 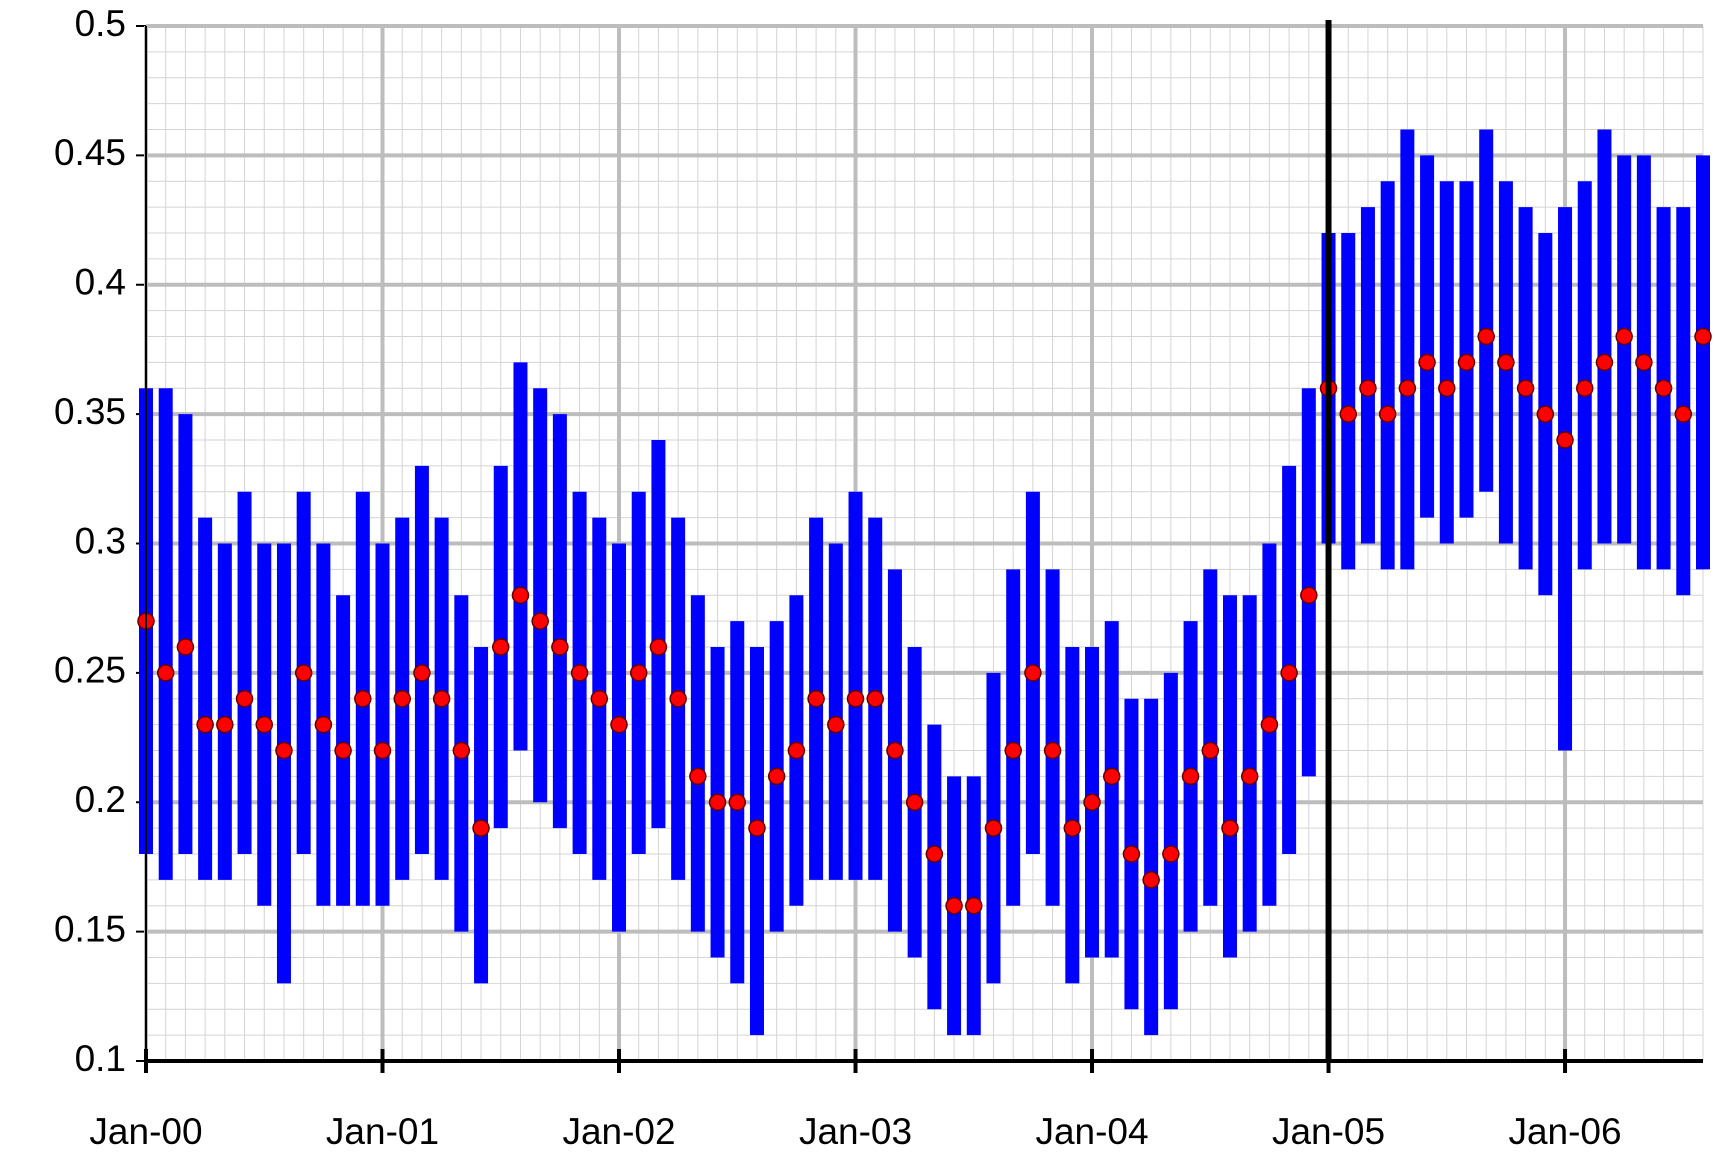 I want to click on x-tick-label: Jan-06, so click(x=1564, y=1131).